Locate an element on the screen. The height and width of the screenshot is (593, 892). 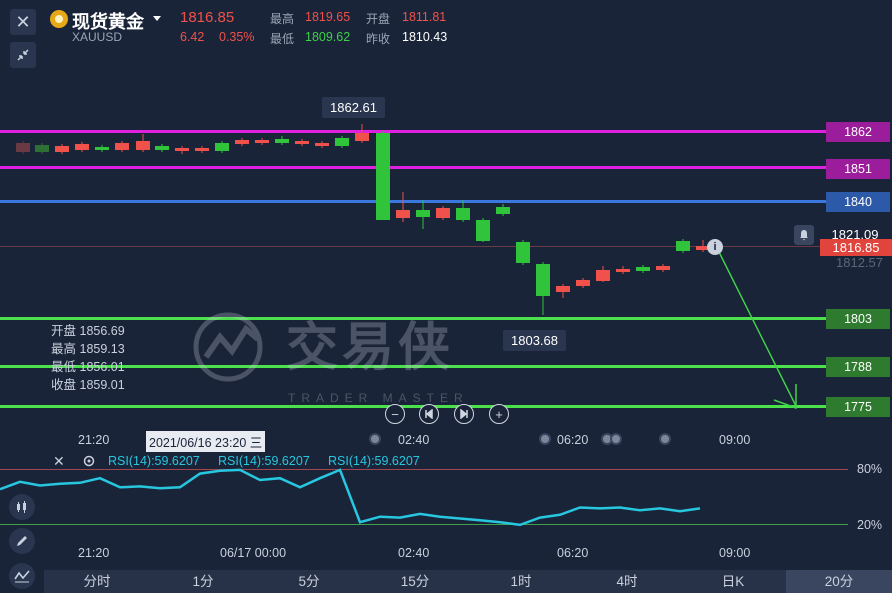
gold-coin-icon is located at coordinates (59, 19).